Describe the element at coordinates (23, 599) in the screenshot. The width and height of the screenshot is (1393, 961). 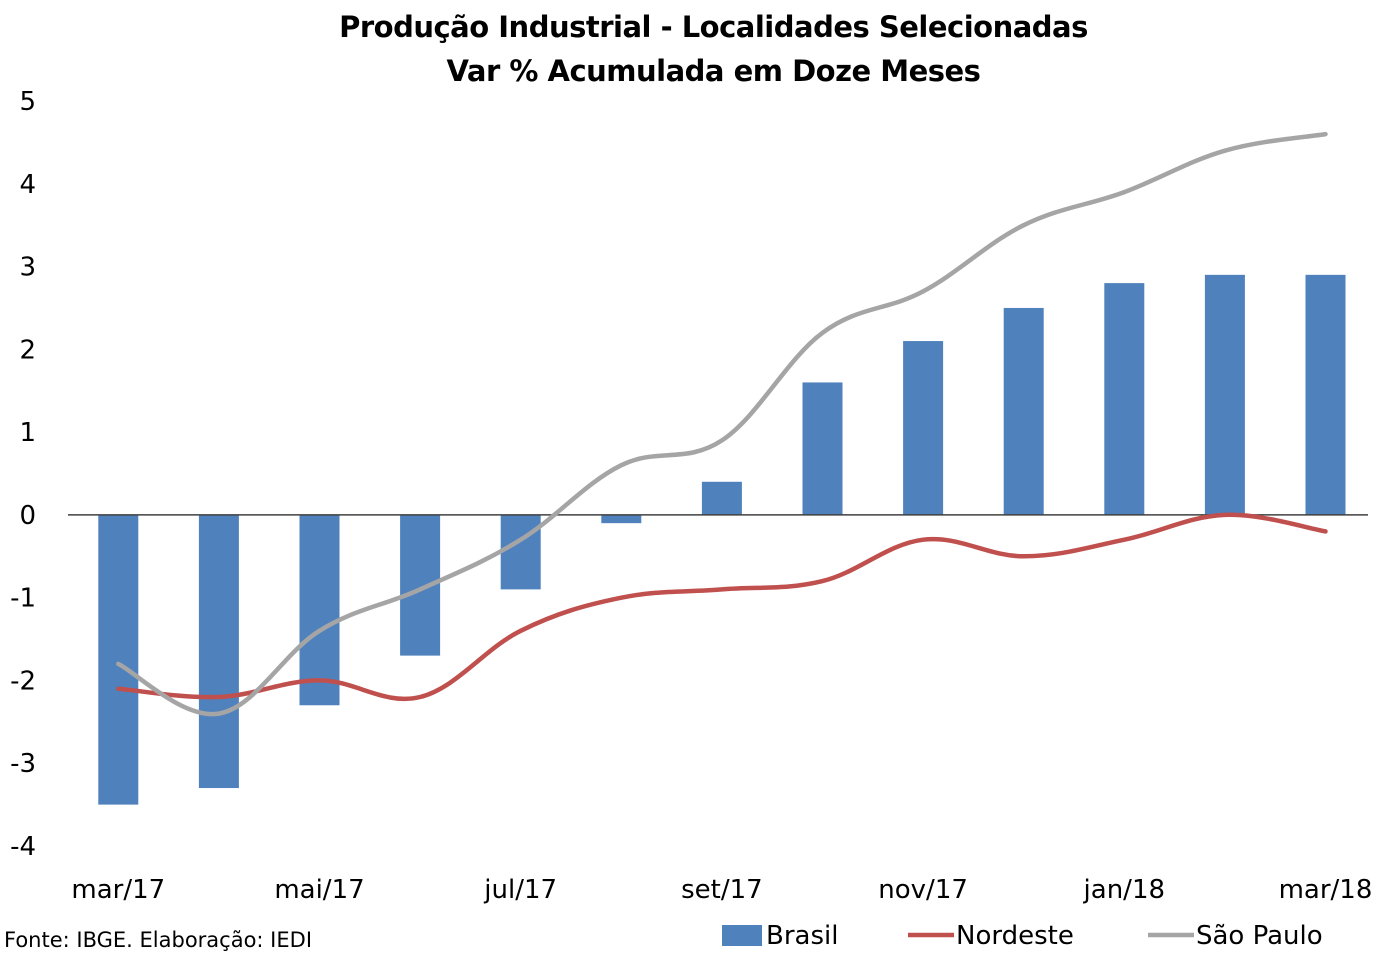
I see `y-tick-label: -1` at that location.